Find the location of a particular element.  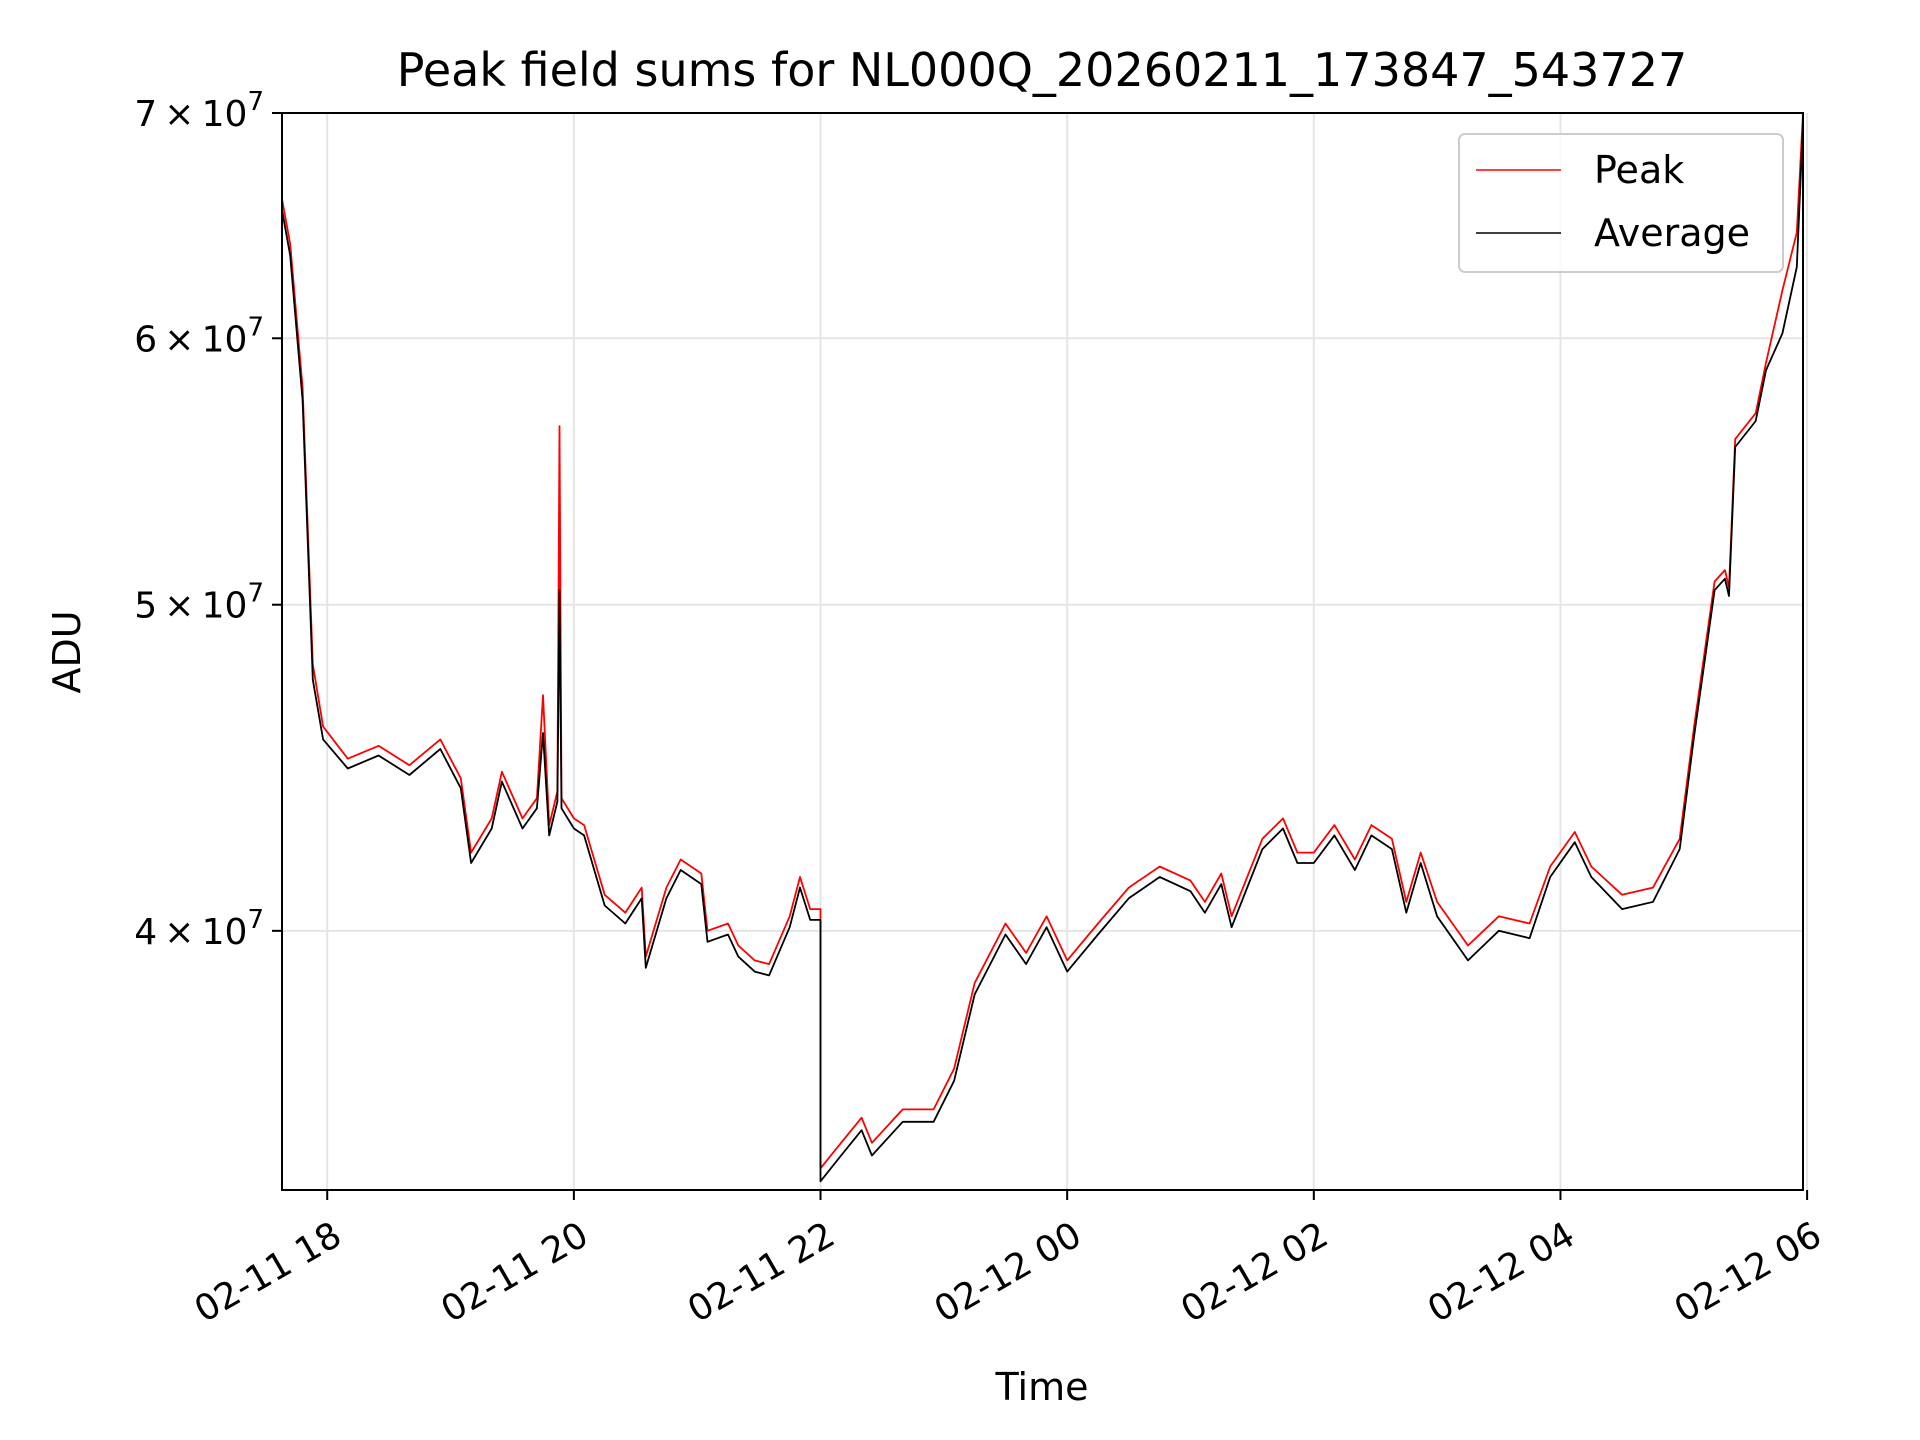

legend-box is located at coordinates (1621, 203).